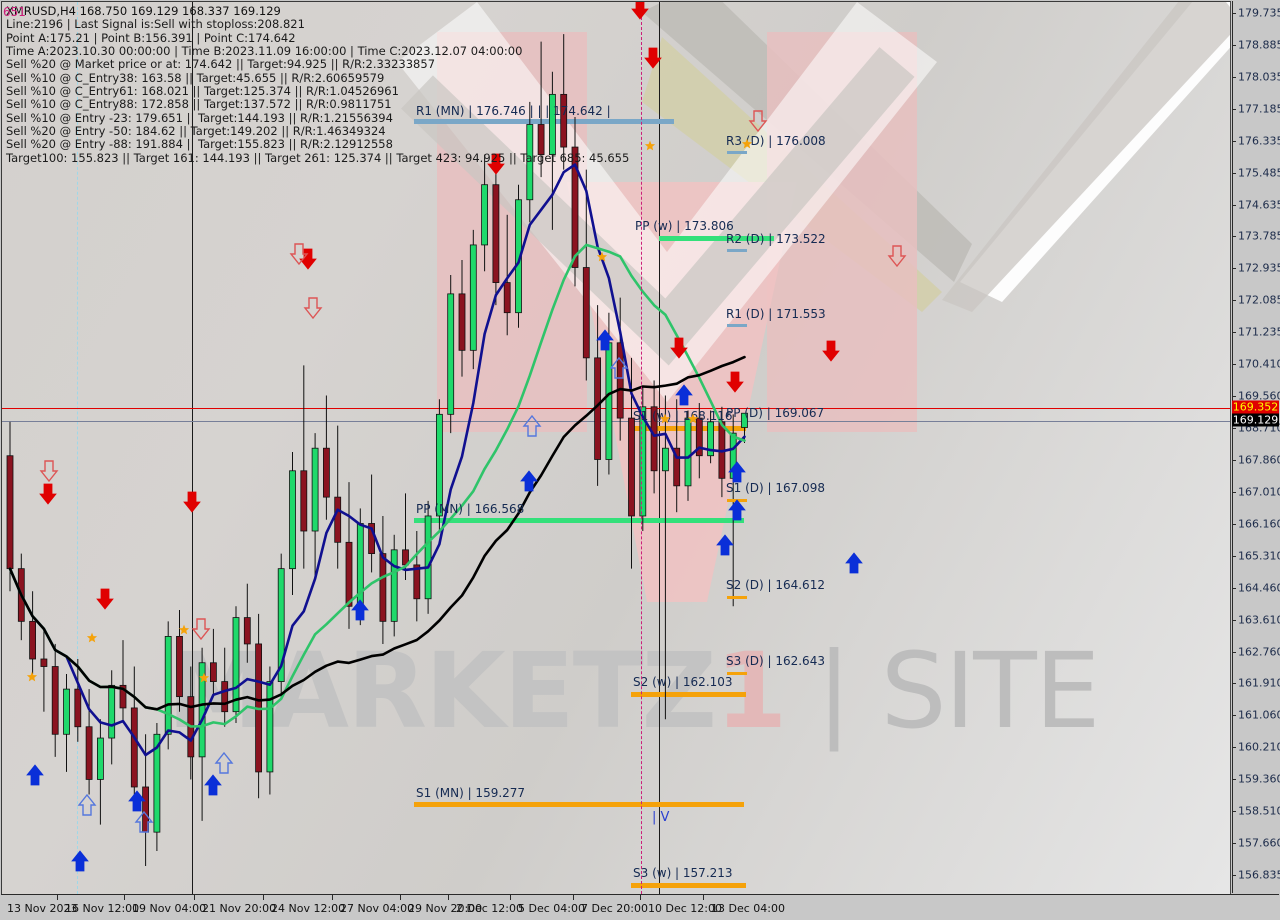 The width and height of the screenshot is (1280, 920). Describe the element at coordinates (661, 817) in the screenshot. I see `wave-marker-label: | V` at that location.